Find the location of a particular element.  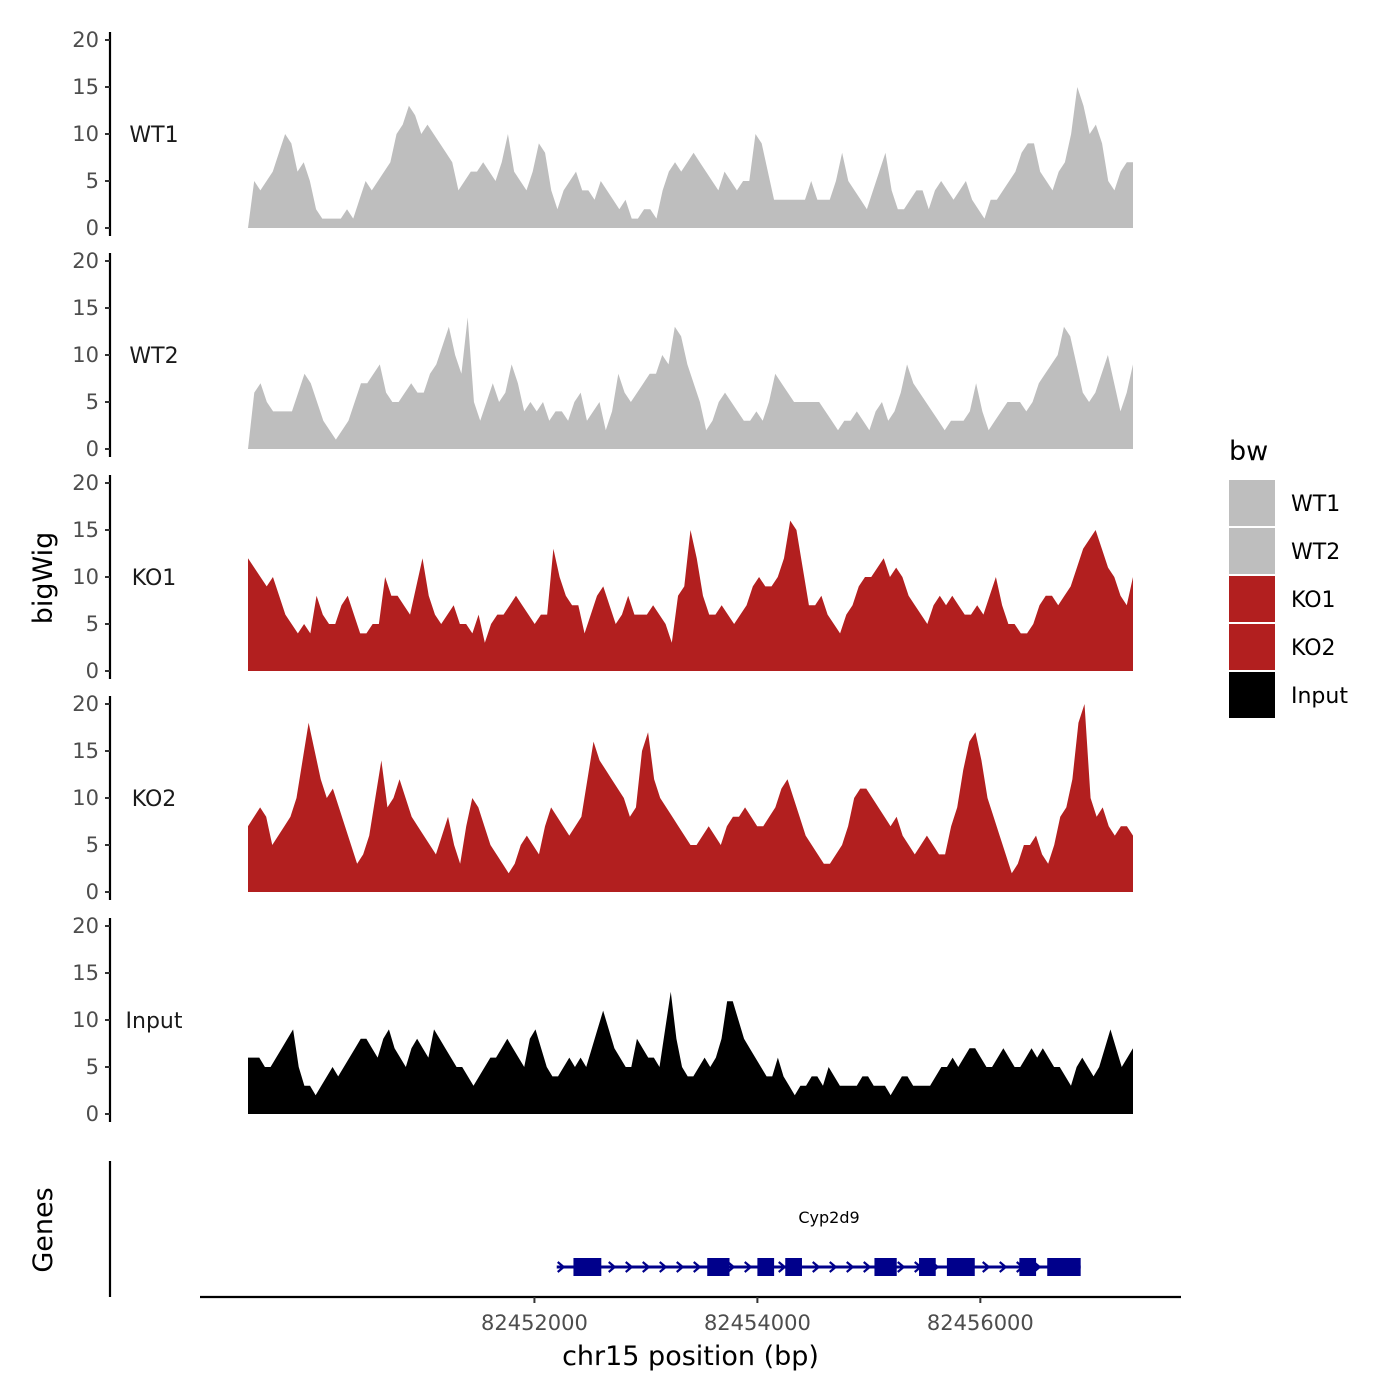

legend: bw WT1 WT2 KO1 KO2 Input is located at coordinates (1288, 577).